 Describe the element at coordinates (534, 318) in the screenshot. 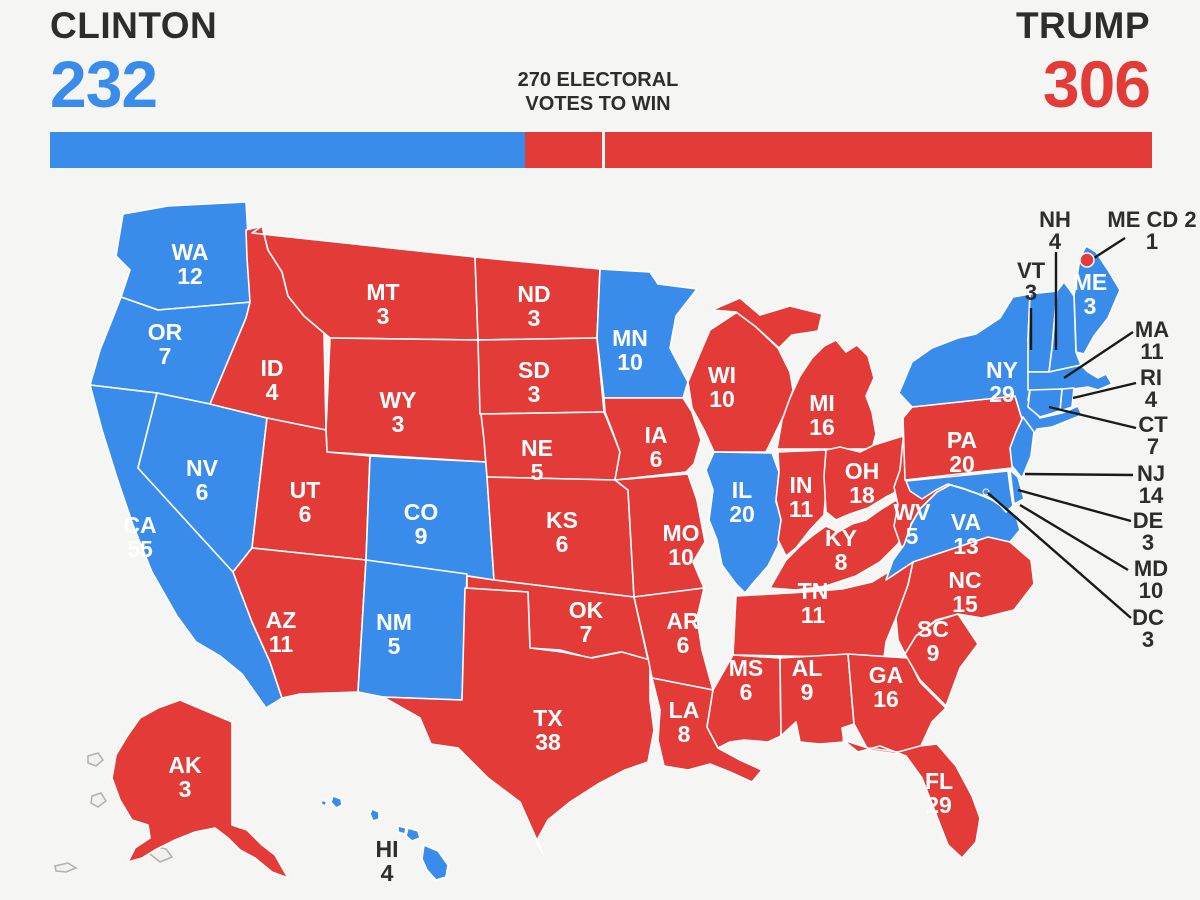

I see `state-ev-ND: 3` at that location.